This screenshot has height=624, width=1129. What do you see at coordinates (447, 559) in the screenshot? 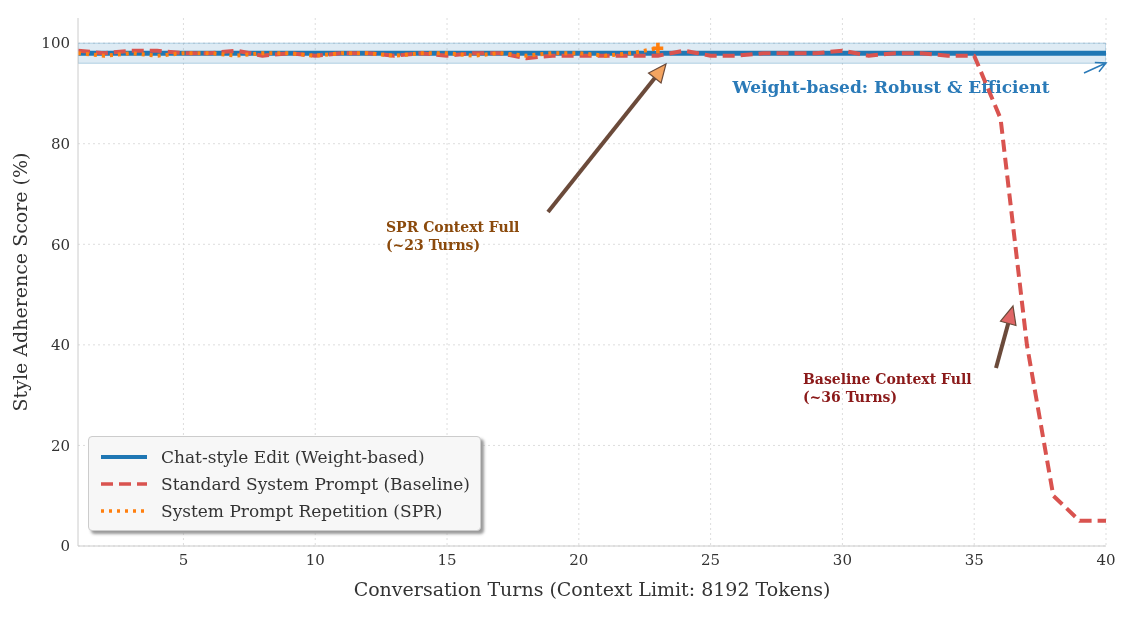
I see `x-tick-label: 15` at bounding box center [447, 559].